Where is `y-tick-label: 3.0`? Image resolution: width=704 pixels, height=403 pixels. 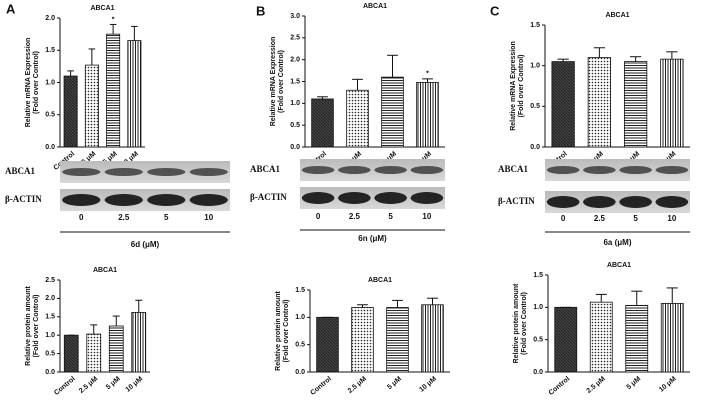
y-tick-label: 3.0 is located at coordinates (295, 16).